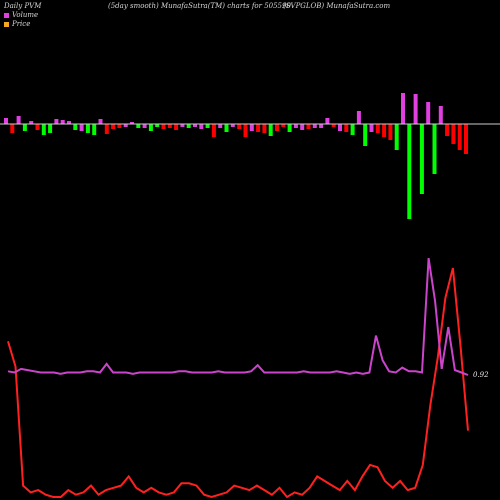 The image size is (500, 500). What do you see at coordinates (481, 375) in the screenshot?
I see `price-label: 0.92` at bounding box center [481, 375].